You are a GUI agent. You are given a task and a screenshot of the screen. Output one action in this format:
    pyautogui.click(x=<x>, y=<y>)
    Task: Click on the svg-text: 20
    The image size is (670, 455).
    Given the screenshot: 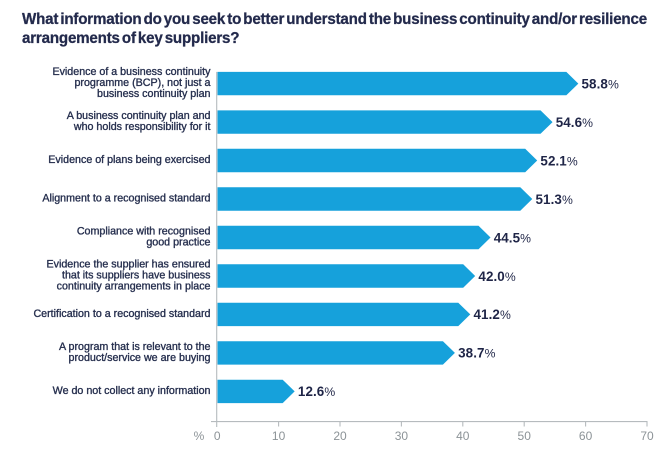 What is the action you would take?
    pyautogui.click(x=340, y=436)
    